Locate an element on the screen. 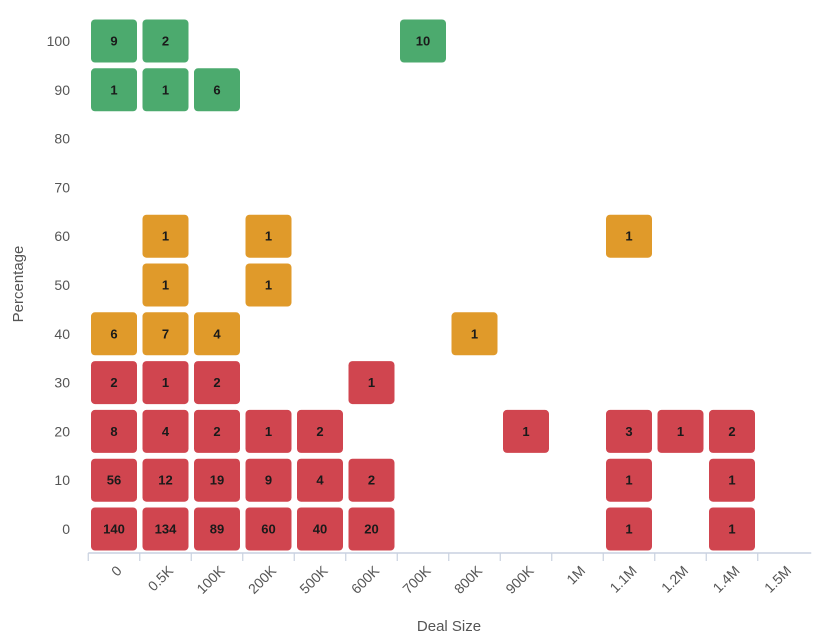  heatmap-cell: 134 is located at coordinates (165, 529).